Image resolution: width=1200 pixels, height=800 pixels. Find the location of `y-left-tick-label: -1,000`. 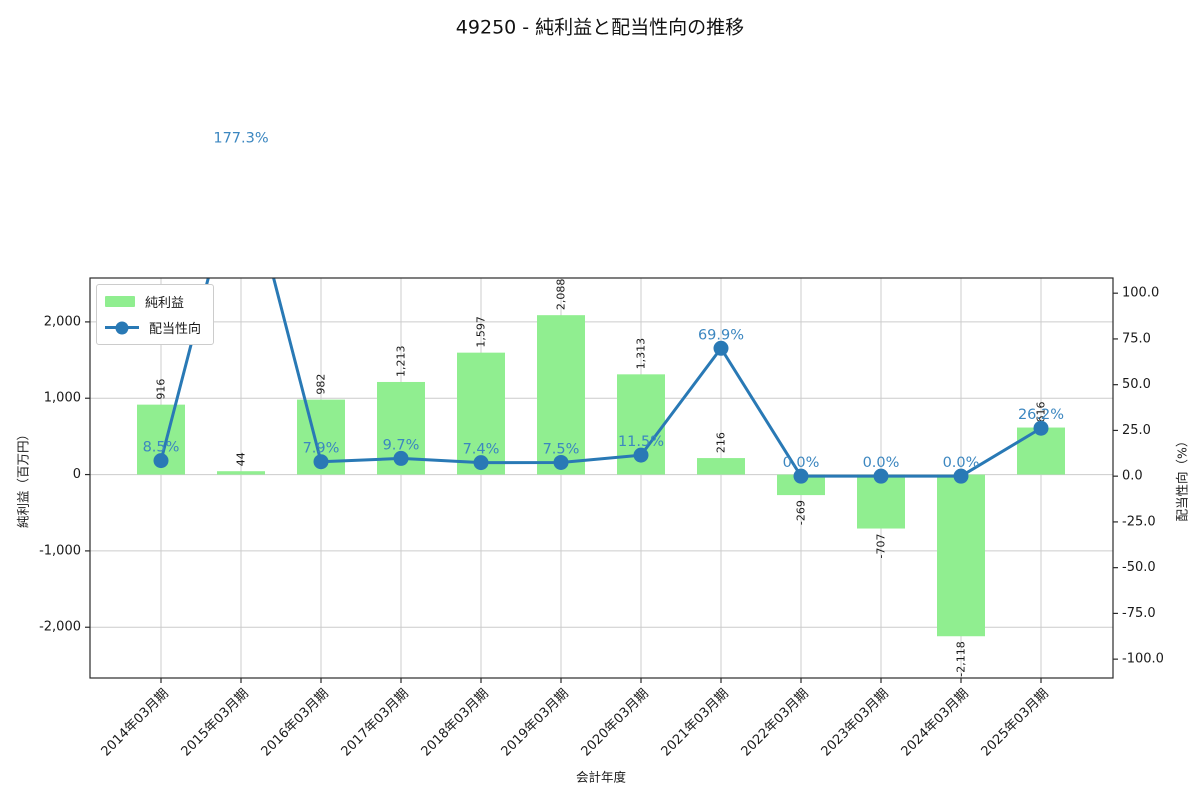

y-left-tick-label: -1,000 is located at coordinates (60, 550).